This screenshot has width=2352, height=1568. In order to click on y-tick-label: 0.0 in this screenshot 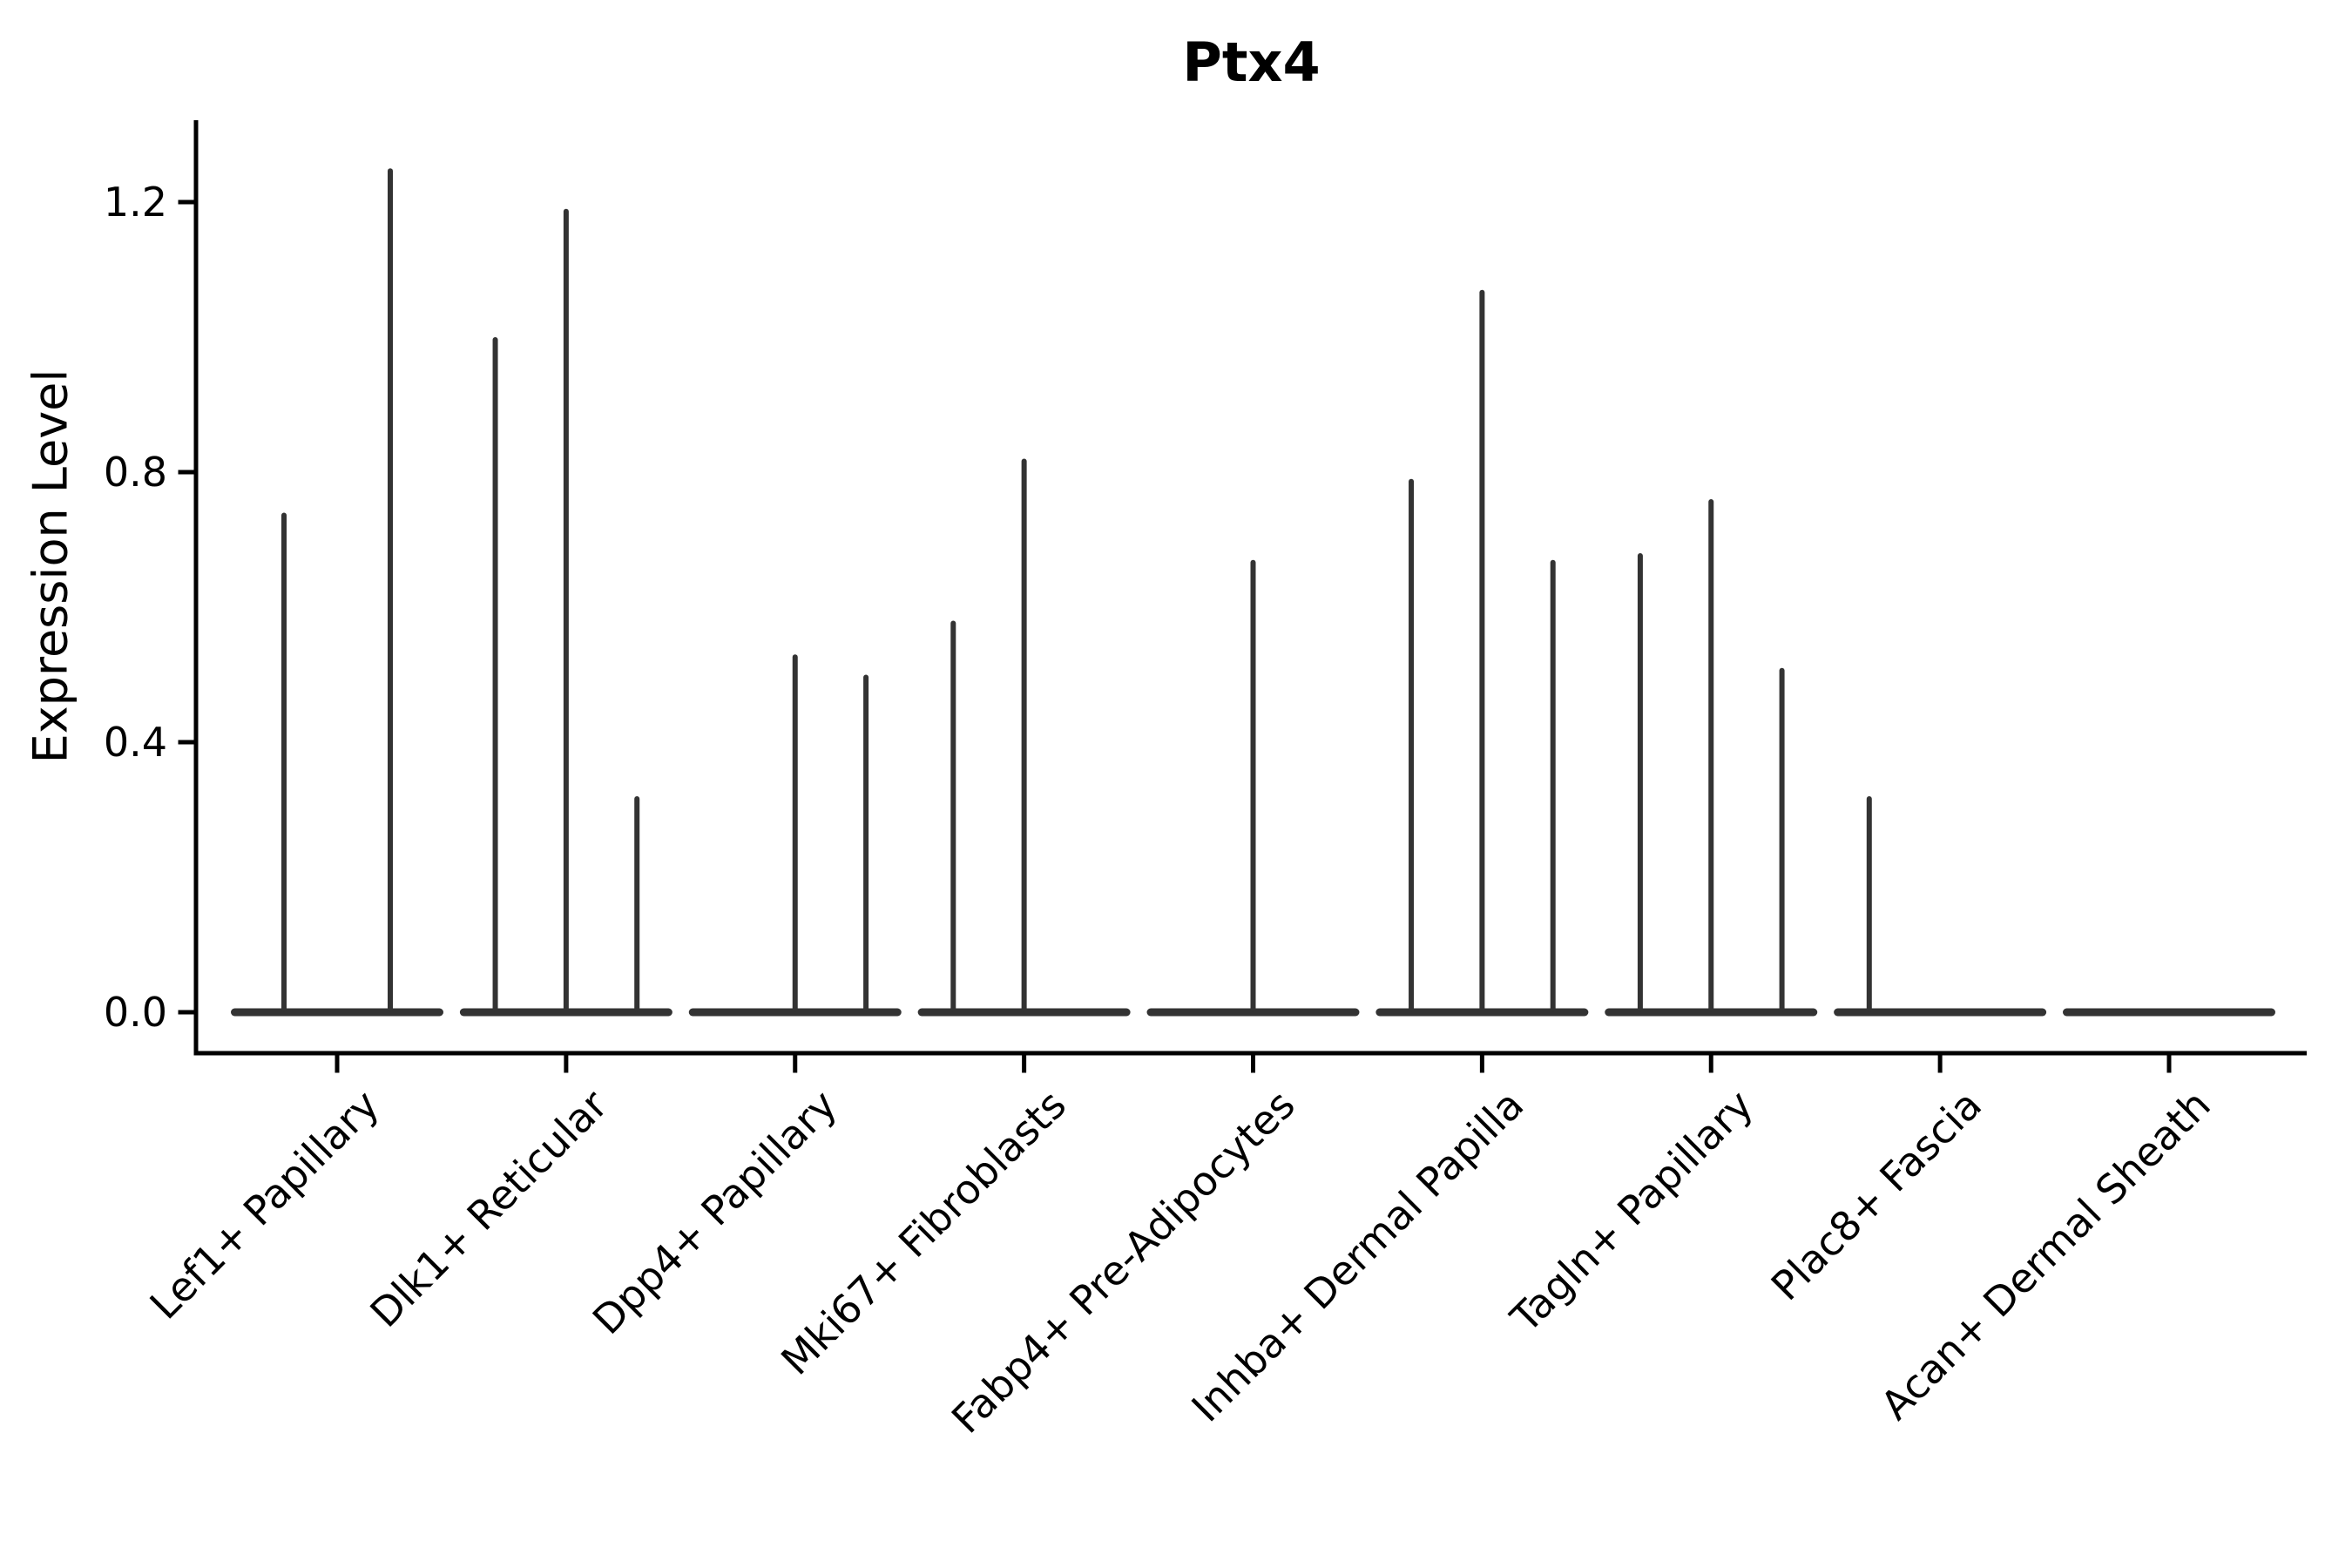, I will do `click(135, 1013)`.